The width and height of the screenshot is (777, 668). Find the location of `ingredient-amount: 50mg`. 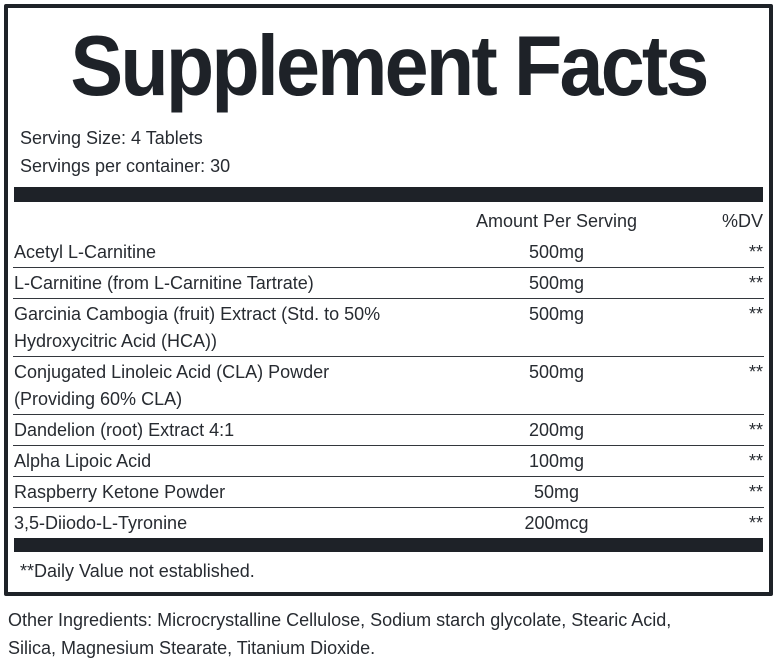

ingredient-amount: 50mg is located at coordinates (556, 491).